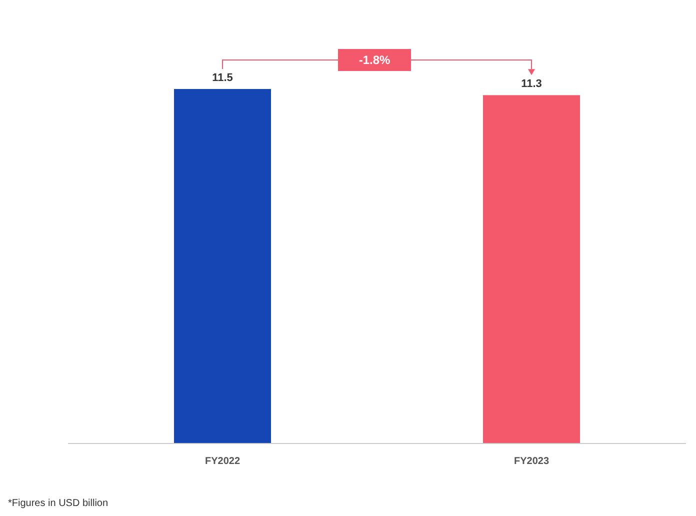  What do you see at coordinates (532, 461) in the screenshot?
I see `x-tick-label: FY2023` at bounding box center [532, 461].